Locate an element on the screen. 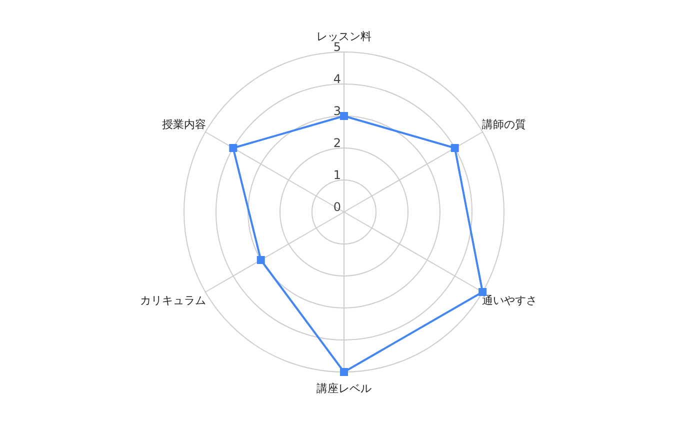  spoke-label: レッスン料 is located at coordinates (344, 36).